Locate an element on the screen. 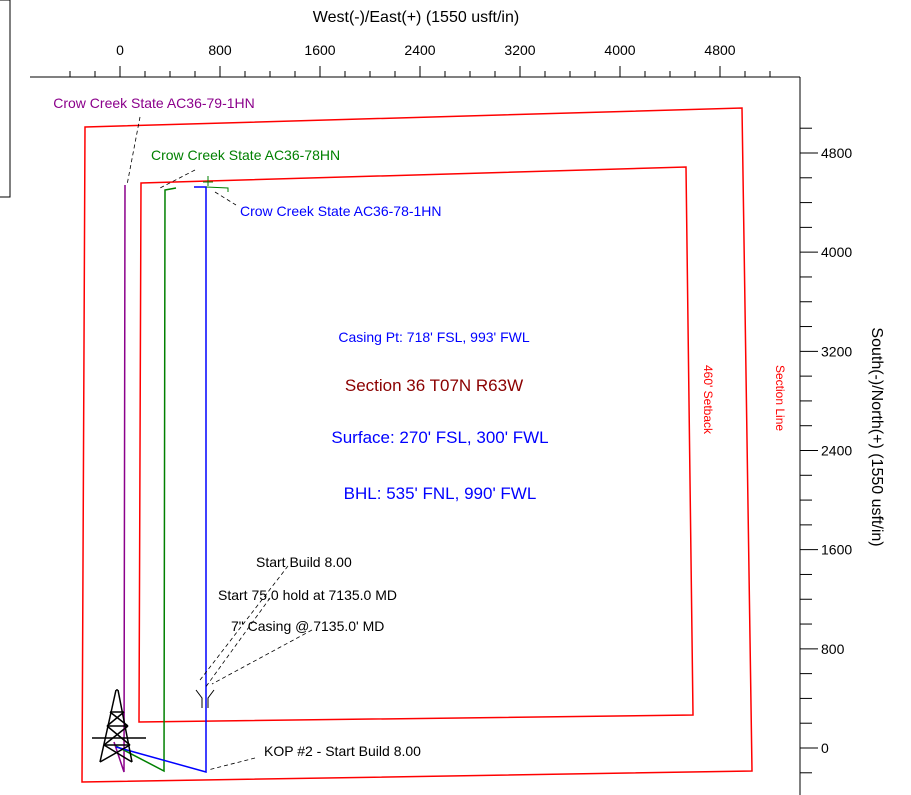 The width and height of the screenshot is (911, 795). start-hold-label: Start 75.0 hold at 7135.0 MD is located at coordinates (307, 595).